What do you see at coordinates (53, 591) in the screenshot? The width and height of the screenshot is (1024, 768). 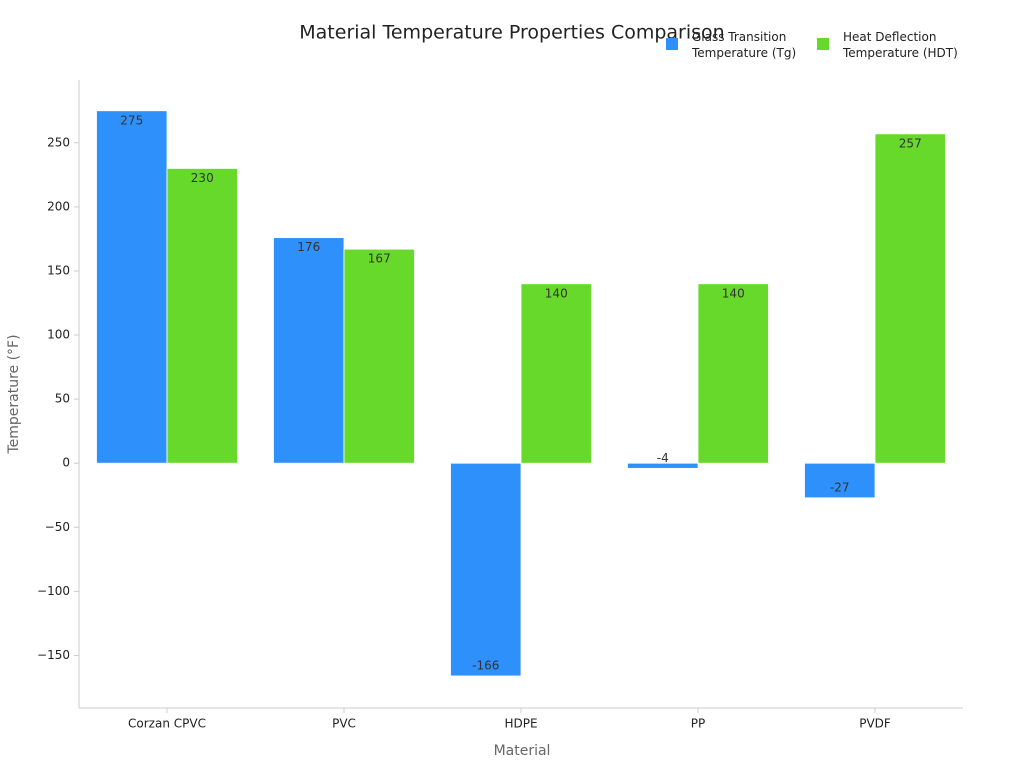 I see `y-tick-label: −100` at bounding box center [53, 591].